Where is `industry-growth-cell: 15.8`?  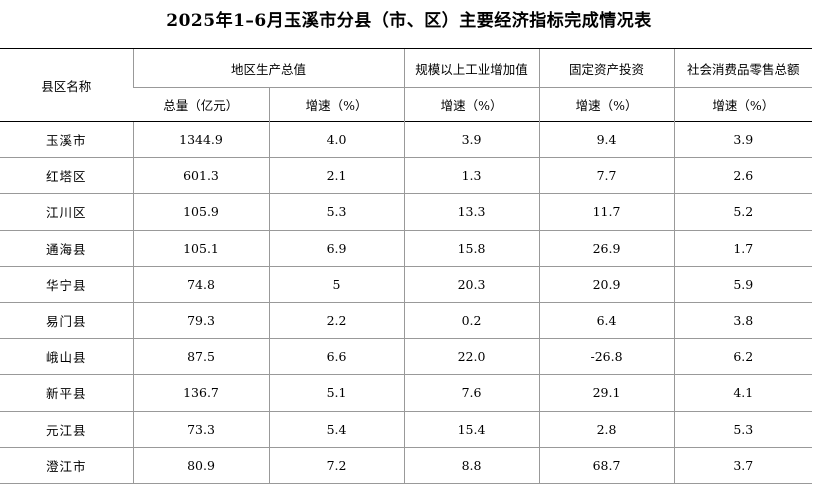
industry-growth-cell: 15.8 is located at coordinates (471, 248).